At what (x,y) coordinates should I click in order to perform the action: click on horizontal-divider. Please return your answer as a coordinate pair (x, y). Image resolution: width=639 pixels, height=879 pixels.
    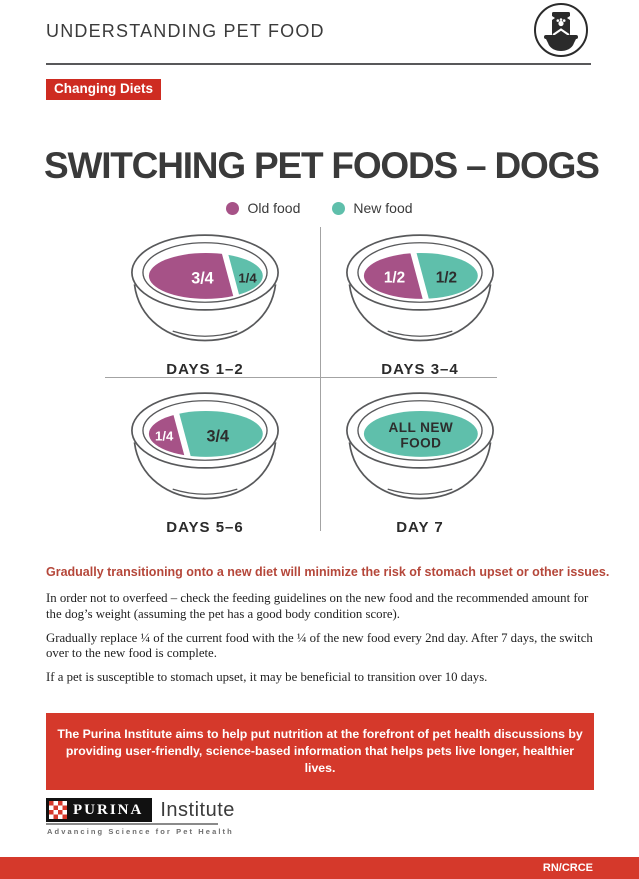
    Looking at the image, I should click on (301, 377).